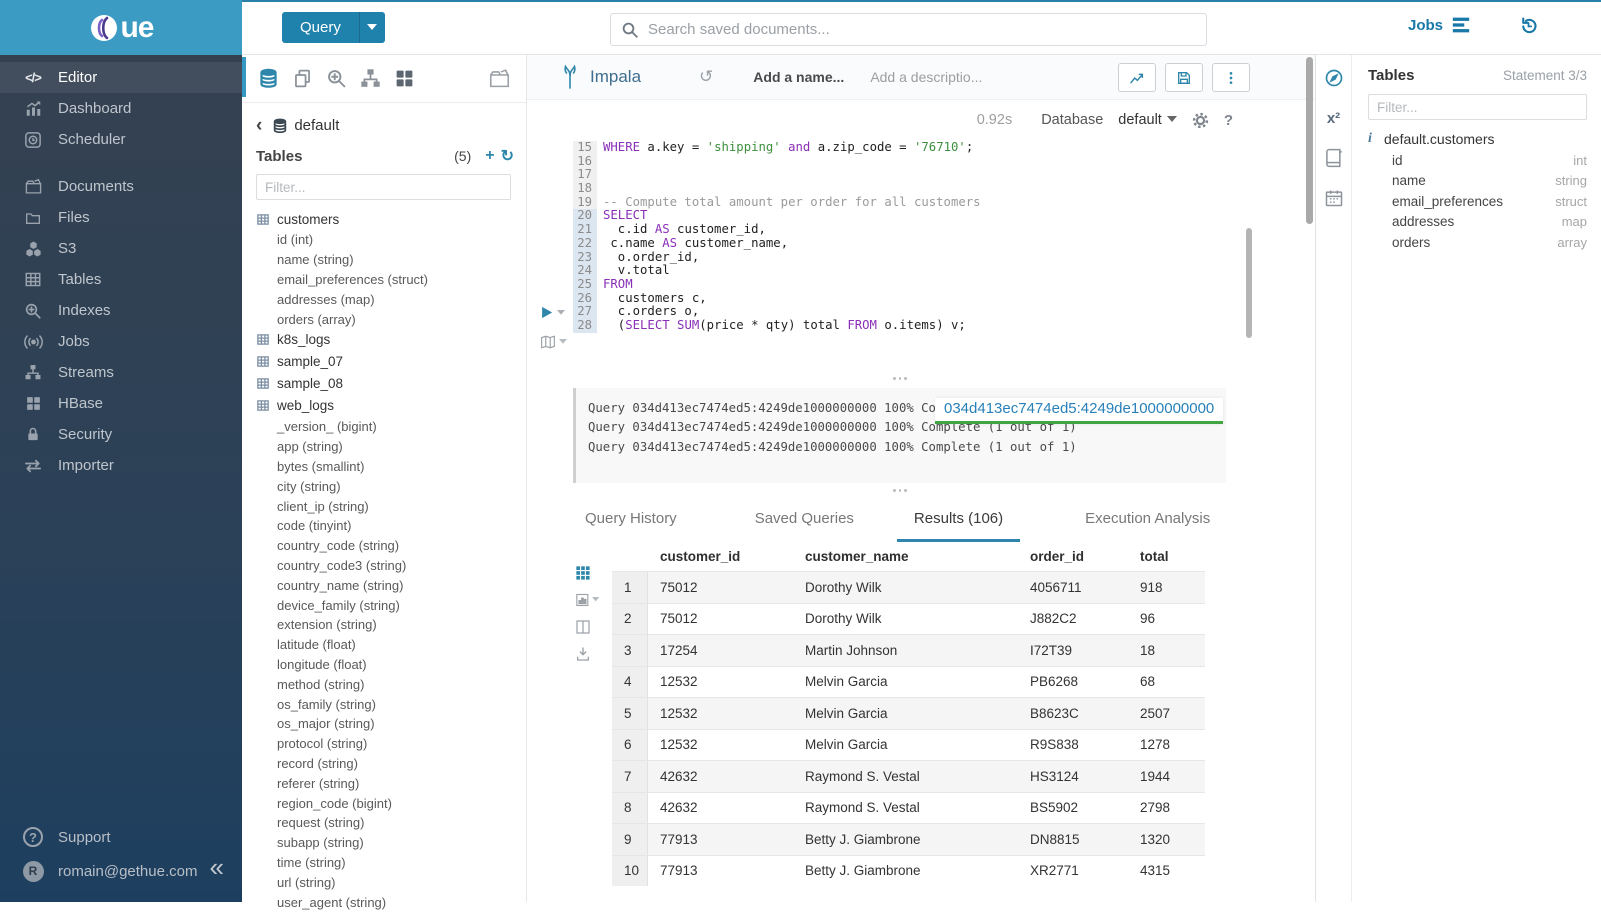 Image resolution: width=1601 pixels, height=912 pixels. I want to click on tree-column: orders (array), so click(391, 319).